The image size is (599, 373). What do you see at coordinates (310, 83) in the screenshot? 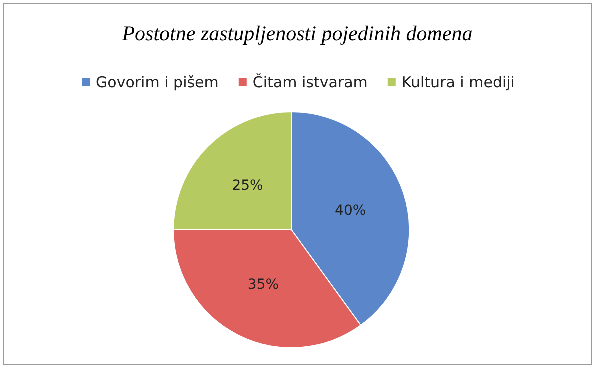
I see `legend-label: Čitam istvaram` at bounding box center [310, 83].